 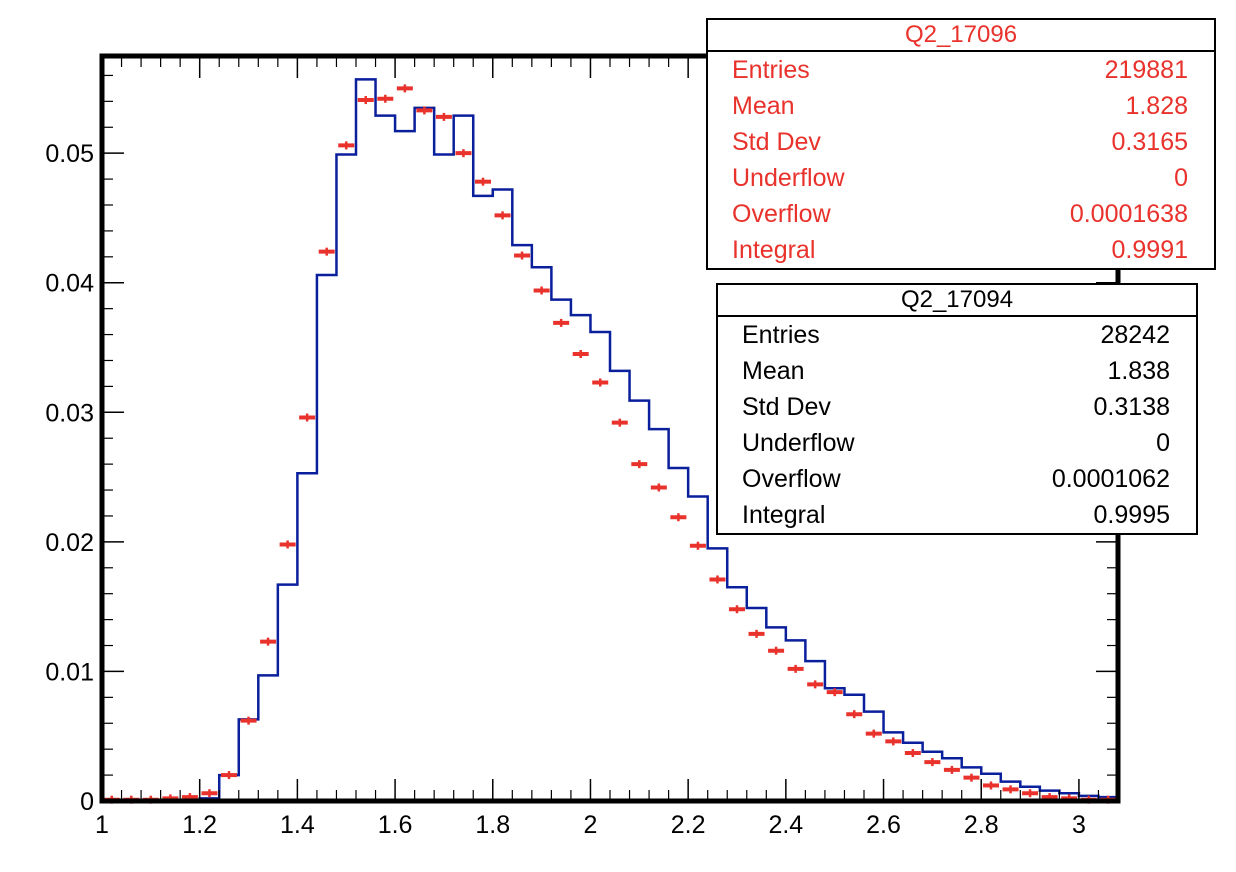 I want to click on x-tick-label: 1.2, so click(x=199, y=825).